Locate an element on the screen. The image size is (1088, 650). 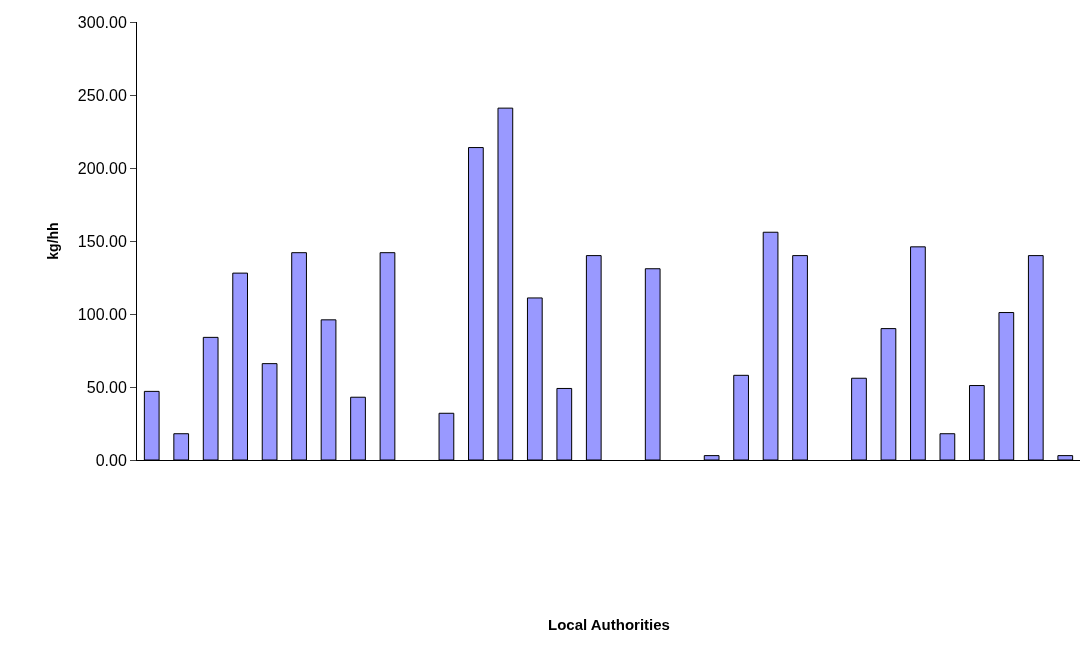
y-tick-label: 200.00 is located at coordinates (102, 168).